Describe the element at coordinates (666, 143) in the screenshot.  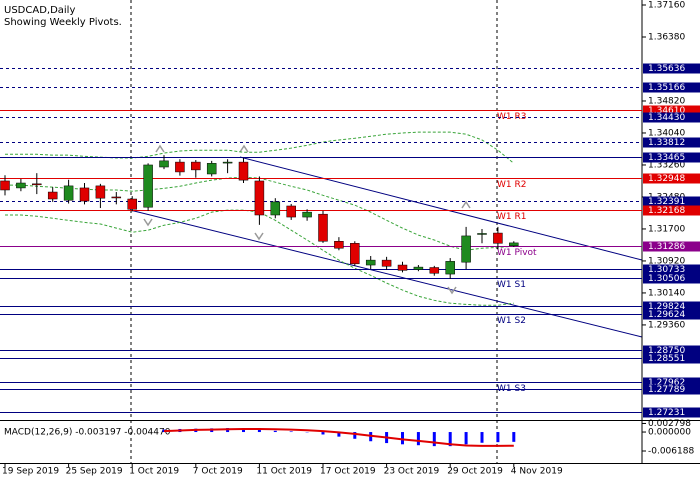
I see `level-label: 1.33812` at that location.